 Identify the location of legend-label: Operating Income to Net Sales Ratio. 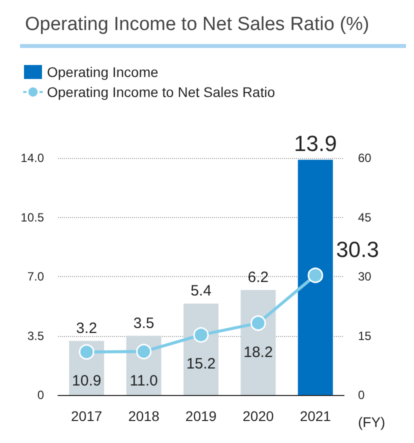
(161, 92).